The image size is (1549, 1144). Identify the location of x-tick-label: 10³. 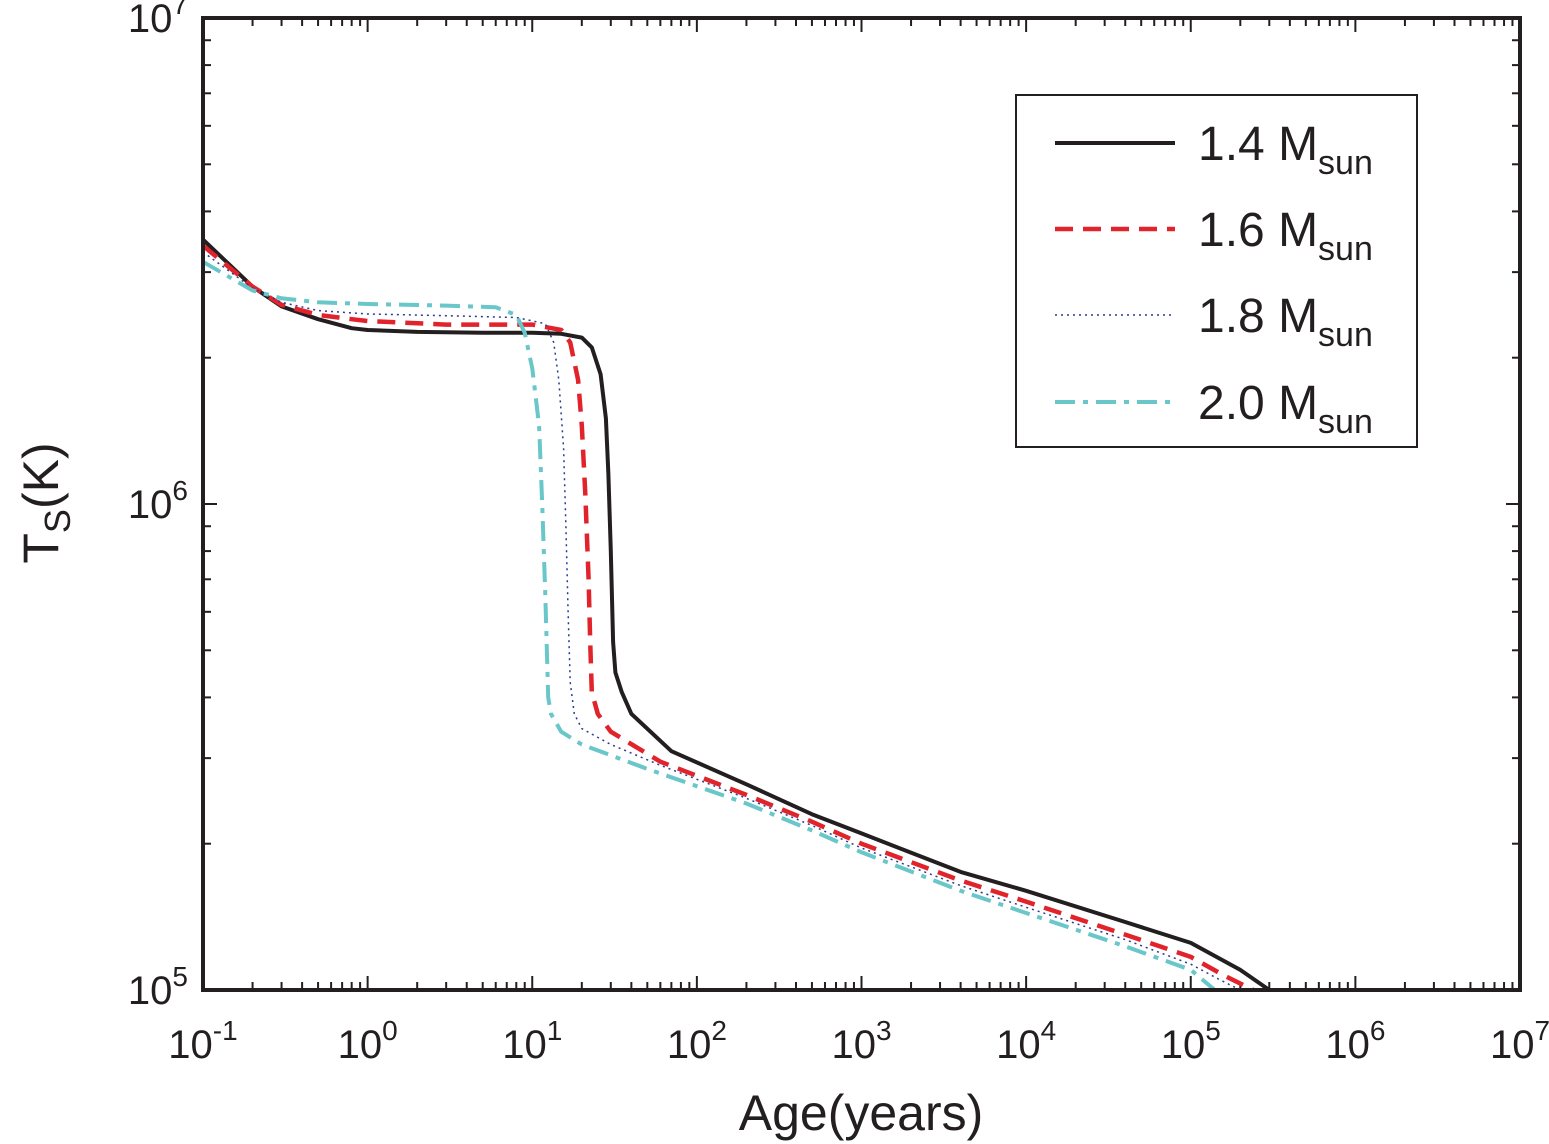
(861, 1041).